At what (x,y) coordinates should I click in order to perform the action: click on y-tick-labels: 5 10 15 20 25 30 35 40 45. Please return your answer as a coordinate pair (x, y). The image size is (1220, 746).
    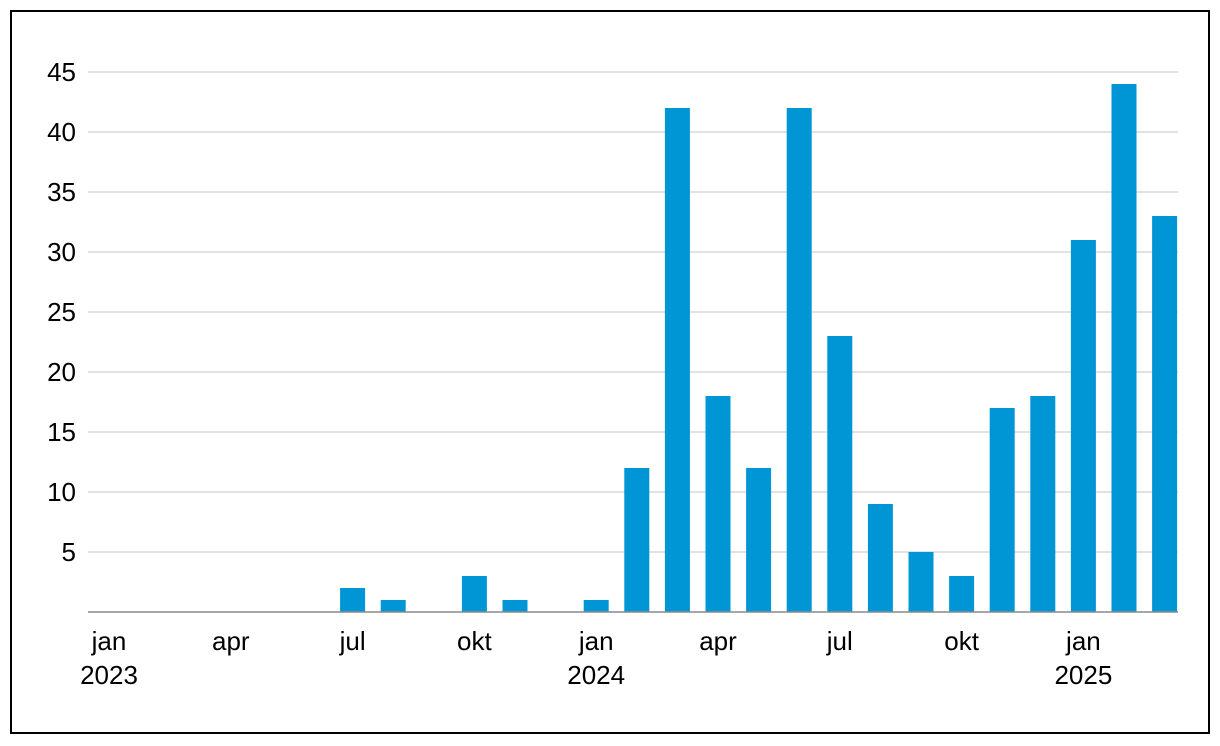
    Looking at the image, I should click on (61, 312).